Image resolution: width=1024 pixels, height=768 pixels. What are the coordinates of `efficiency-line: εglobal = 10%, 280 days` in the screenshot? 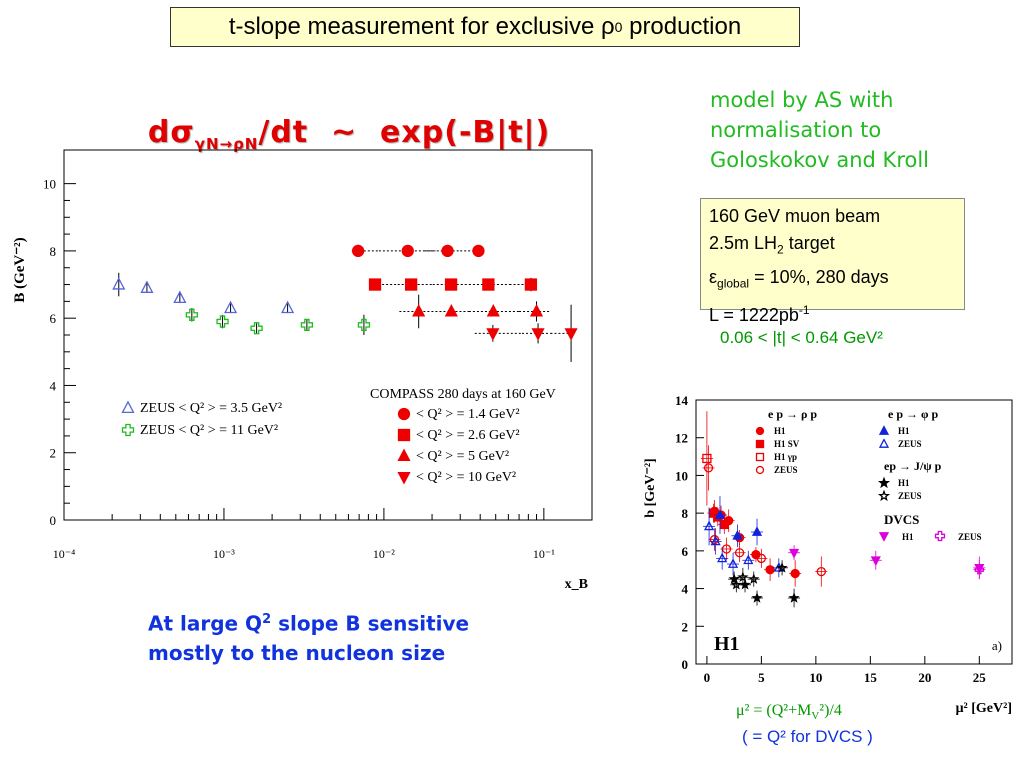 It's located at (832, 281).